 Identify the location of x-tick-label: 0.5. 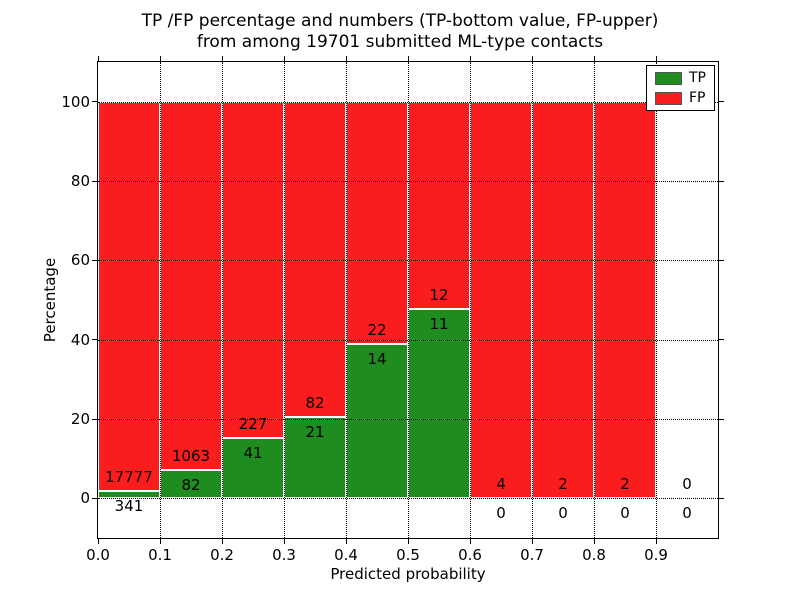
(408, 555).